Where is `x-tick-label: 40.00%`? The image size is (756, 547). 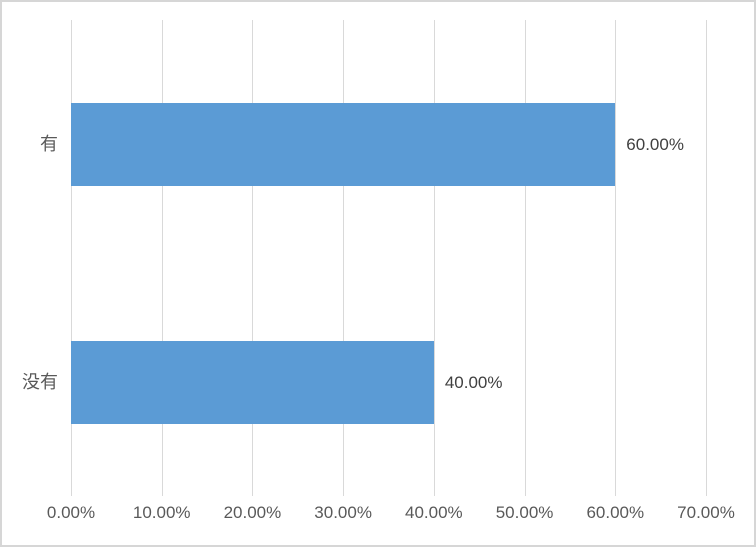
x-tick-label: 40.00% is located at coordinates (434, 512).